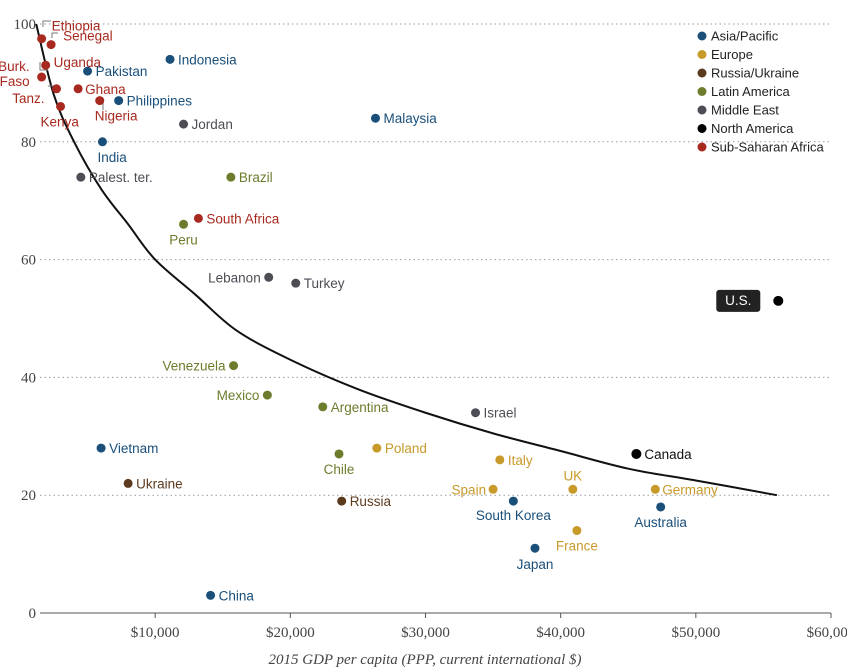  What do you see at coordinates (242, 218) in the screenshot?
I see `point-label: South Africa` at bounding box center [242, 218].